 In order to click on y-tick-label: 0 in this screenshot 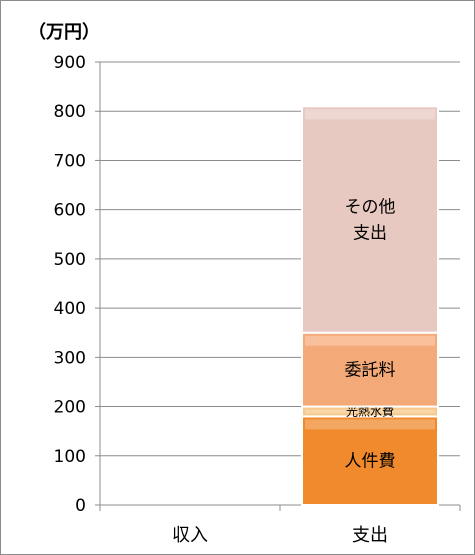, I will do `click(80, 506)`.